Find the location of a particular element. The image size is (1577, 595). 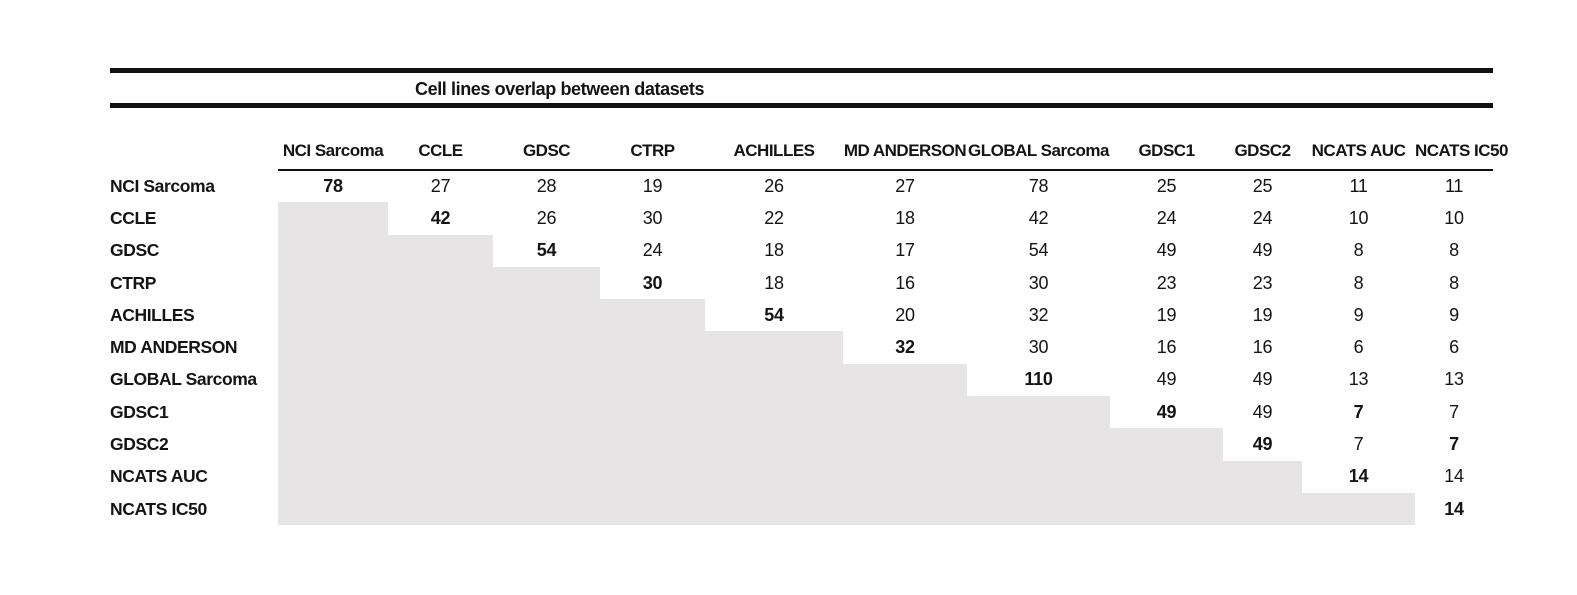

table-row: NCATS AUC 14 14 is located at coordinates (801, 476).